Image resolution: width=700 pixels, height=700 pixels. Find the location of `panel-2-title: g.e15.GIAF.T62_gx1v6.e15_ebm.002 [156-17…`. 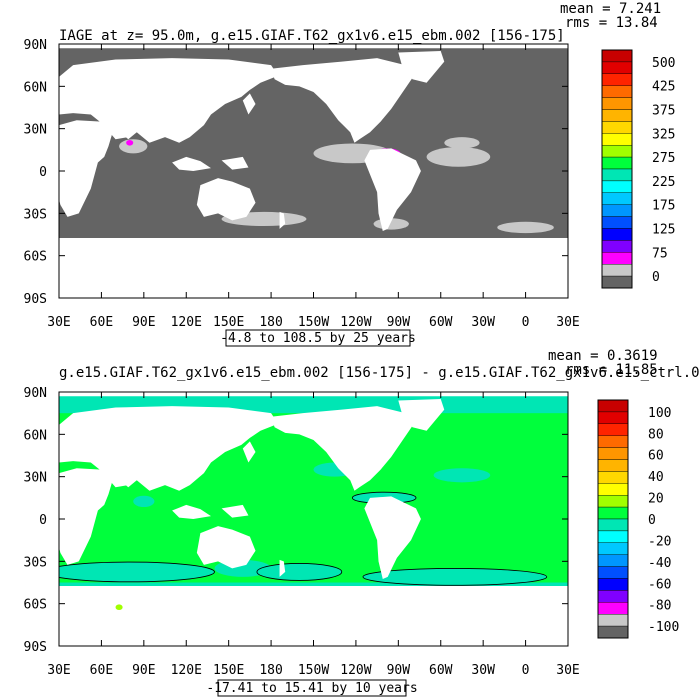

panel-2-title: g.e15.GIAF.T62_gx1v6.e15_ebm.002 [156-17… is located at coordinates (379, 373).